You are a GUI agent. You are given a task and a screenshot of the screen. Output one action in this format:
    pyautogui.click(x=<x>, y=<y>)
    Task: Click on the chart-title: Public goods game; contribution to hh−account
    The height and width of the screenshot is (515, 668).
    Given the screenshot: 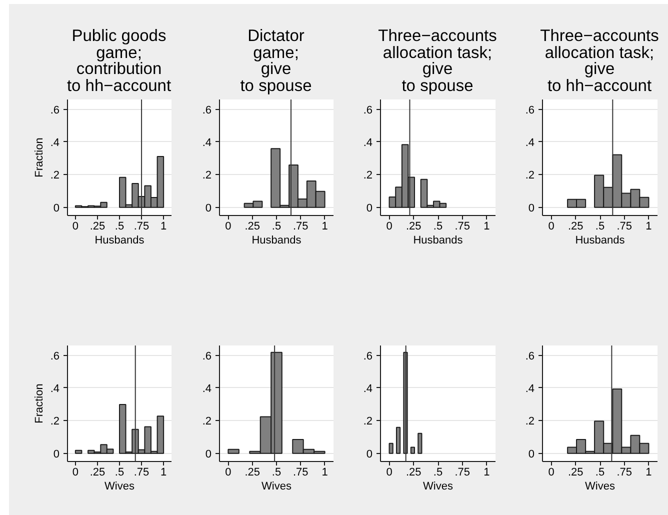 What is the action you would take?
    pyautogui.click(x=119, y=61)
    